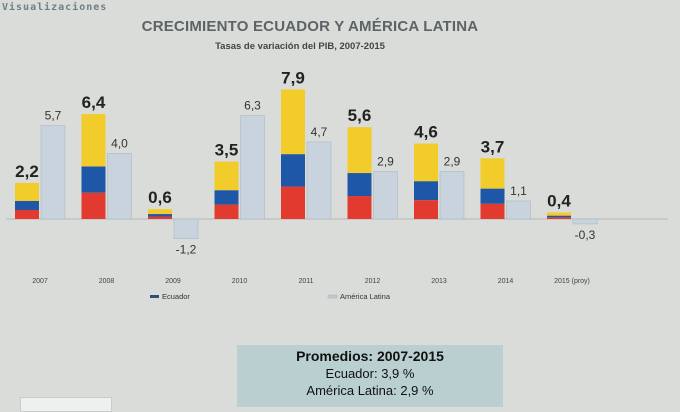  I want to click on x-tick-label: 2012, so click(373, 281).